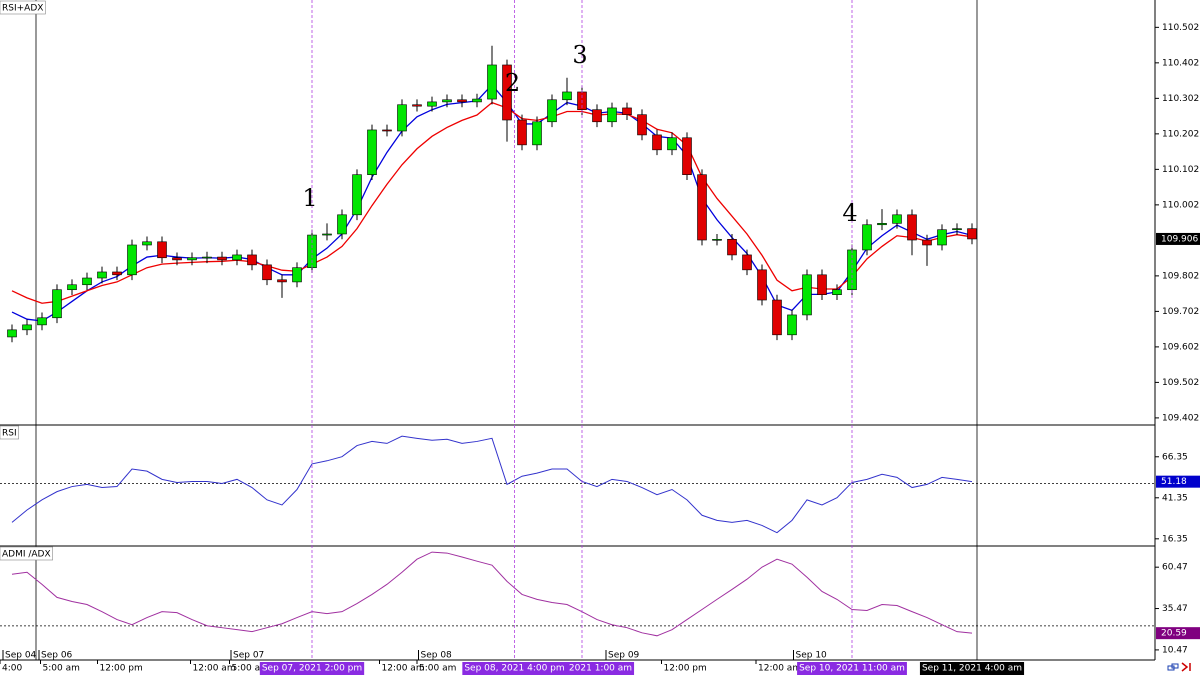 Image resolution: width=1200 pixels, height=675 pixels. I want to click on time-label: Sep 10, 2021 11:00 am, so click(852, 669).